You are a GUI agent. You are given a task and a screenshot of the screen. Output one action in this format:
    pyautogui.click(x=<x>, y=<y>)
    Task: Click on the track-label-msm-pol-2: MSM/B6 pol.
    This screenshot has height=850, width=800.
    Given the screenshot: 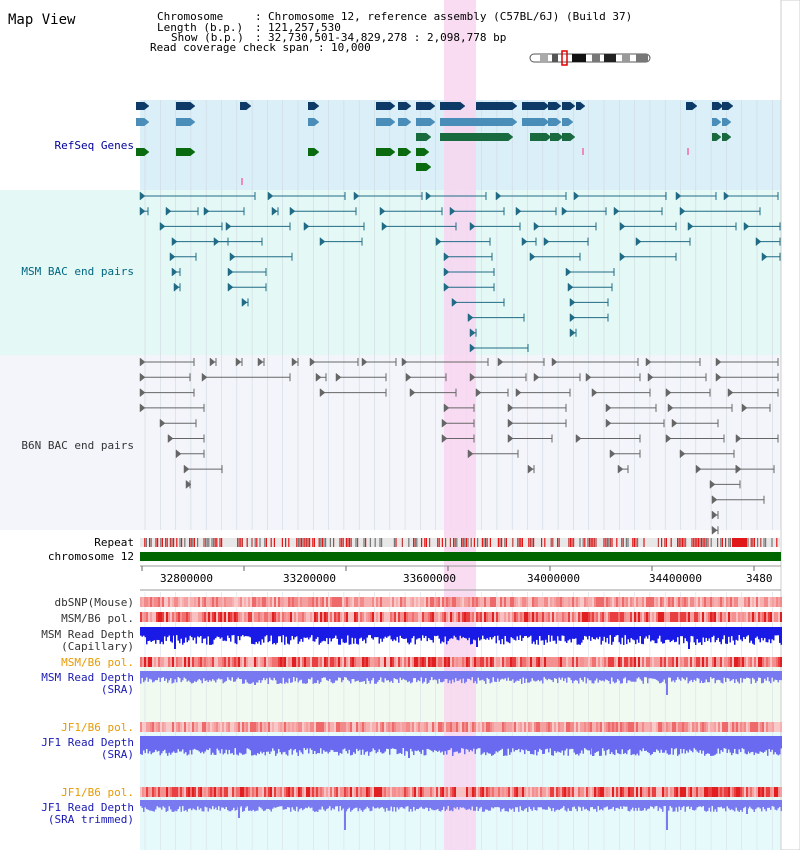 What is the action you would take?
    pyautogui.click(x=97, y=662)
    